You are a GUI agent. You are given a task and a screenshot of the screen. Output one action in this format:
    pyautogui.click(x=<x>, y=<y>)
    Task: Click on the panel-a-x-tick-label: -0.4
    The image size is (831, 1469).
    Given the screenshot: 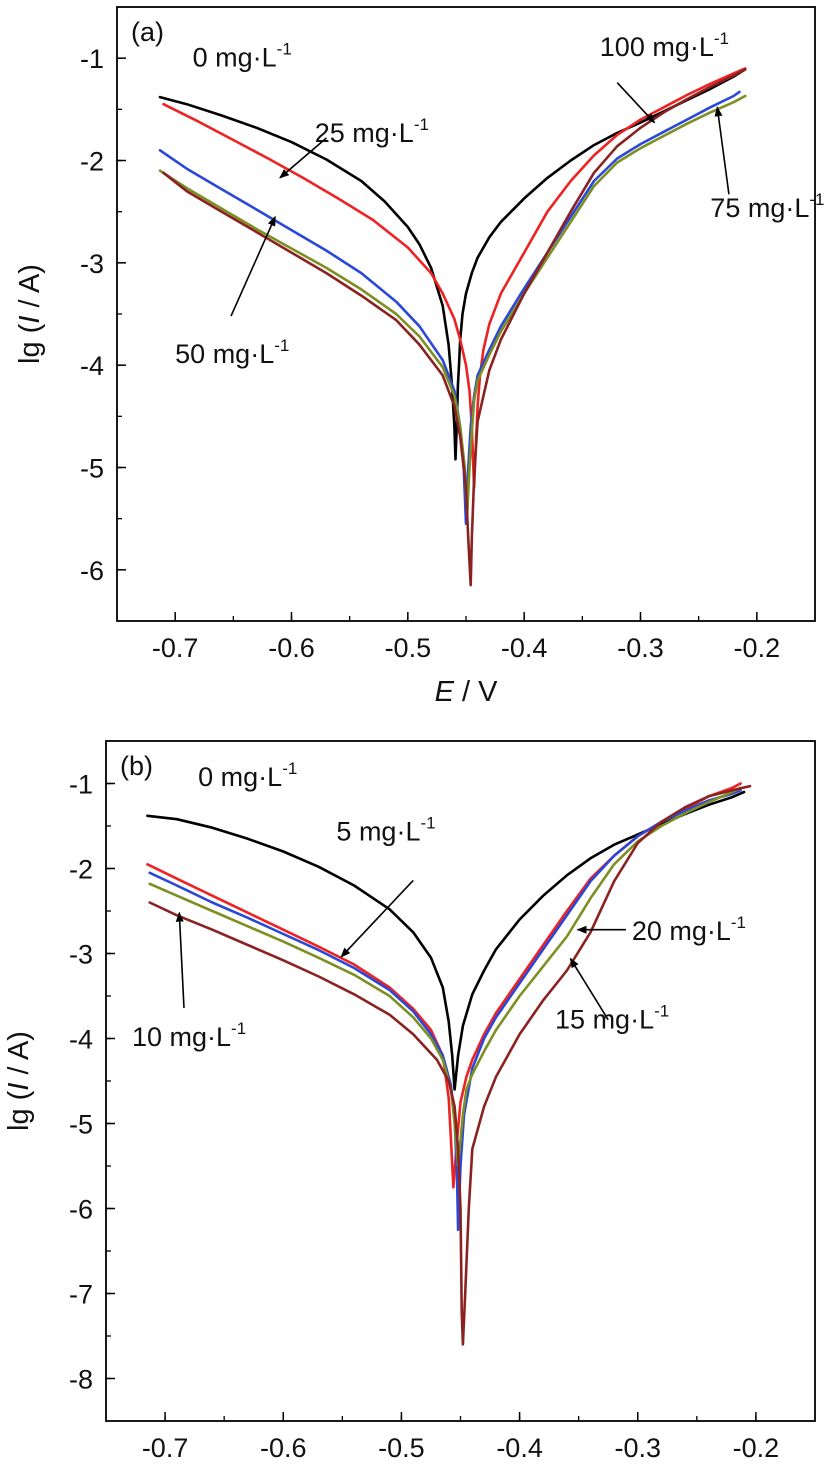 What is the action you would take?
    pyautogui.click(x=524, y=648)
    